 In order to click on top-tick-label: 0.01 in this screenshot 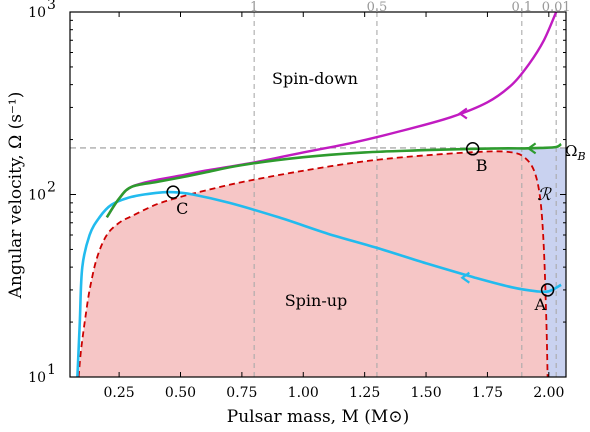, I will do `click(556, 7)`.